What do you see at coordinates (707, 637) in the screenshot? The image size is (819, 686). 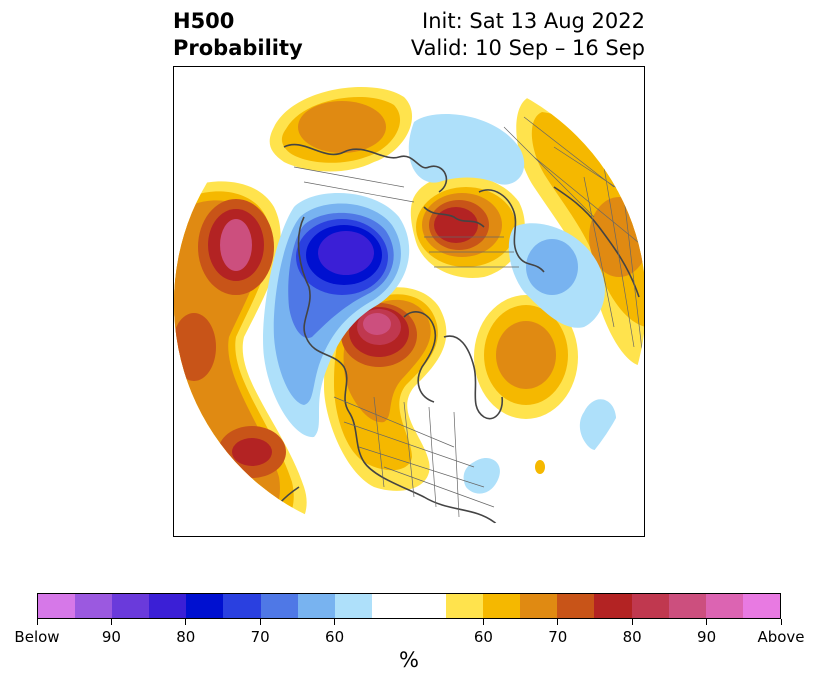 I see `colorbar-tick-label-a90: 90` at bounding box center [707, 637].